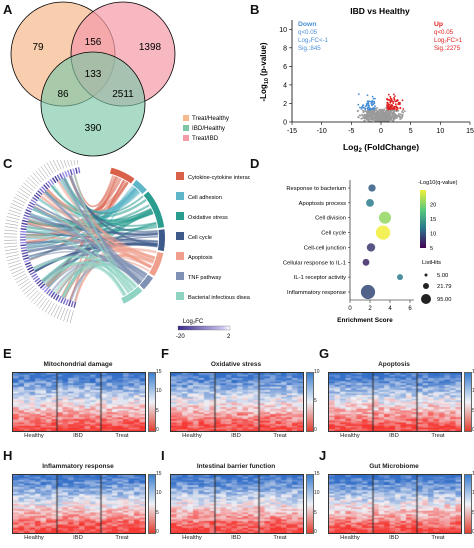 The height and width of the screenshot is (548, 474). What do you see at coordinates (219, 298) in the screenshot?
I see `chord-legend-label: Bacterial infectious disease` at bounding box center [219, 298].